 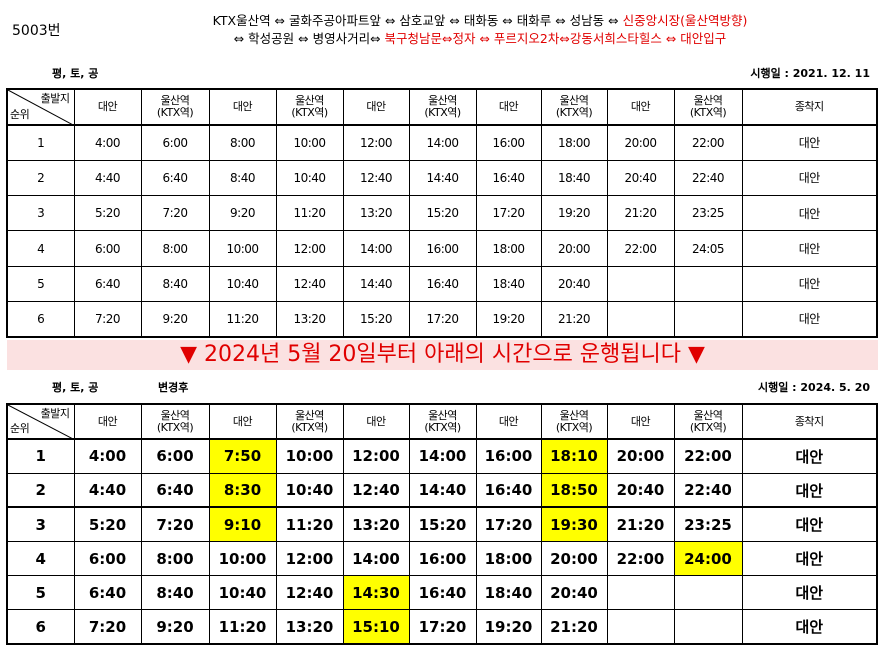 What do you see at coordinates (708, 456) in the screenshot?
I see `time-cell: 22:00` at bounding box center [708, 456].